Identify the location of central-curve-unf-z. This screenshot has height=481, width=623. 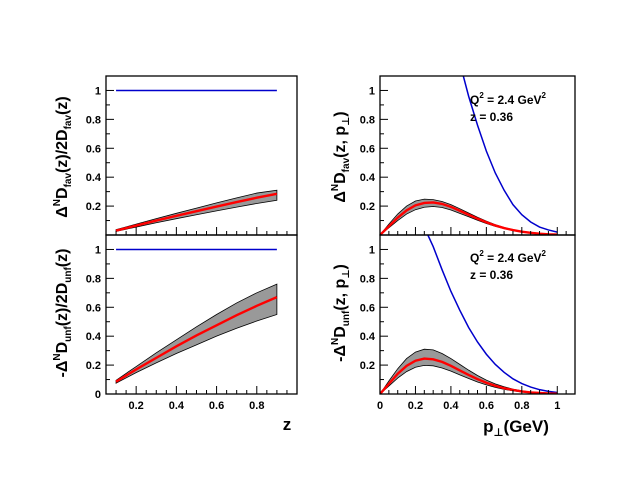
(196, 339).